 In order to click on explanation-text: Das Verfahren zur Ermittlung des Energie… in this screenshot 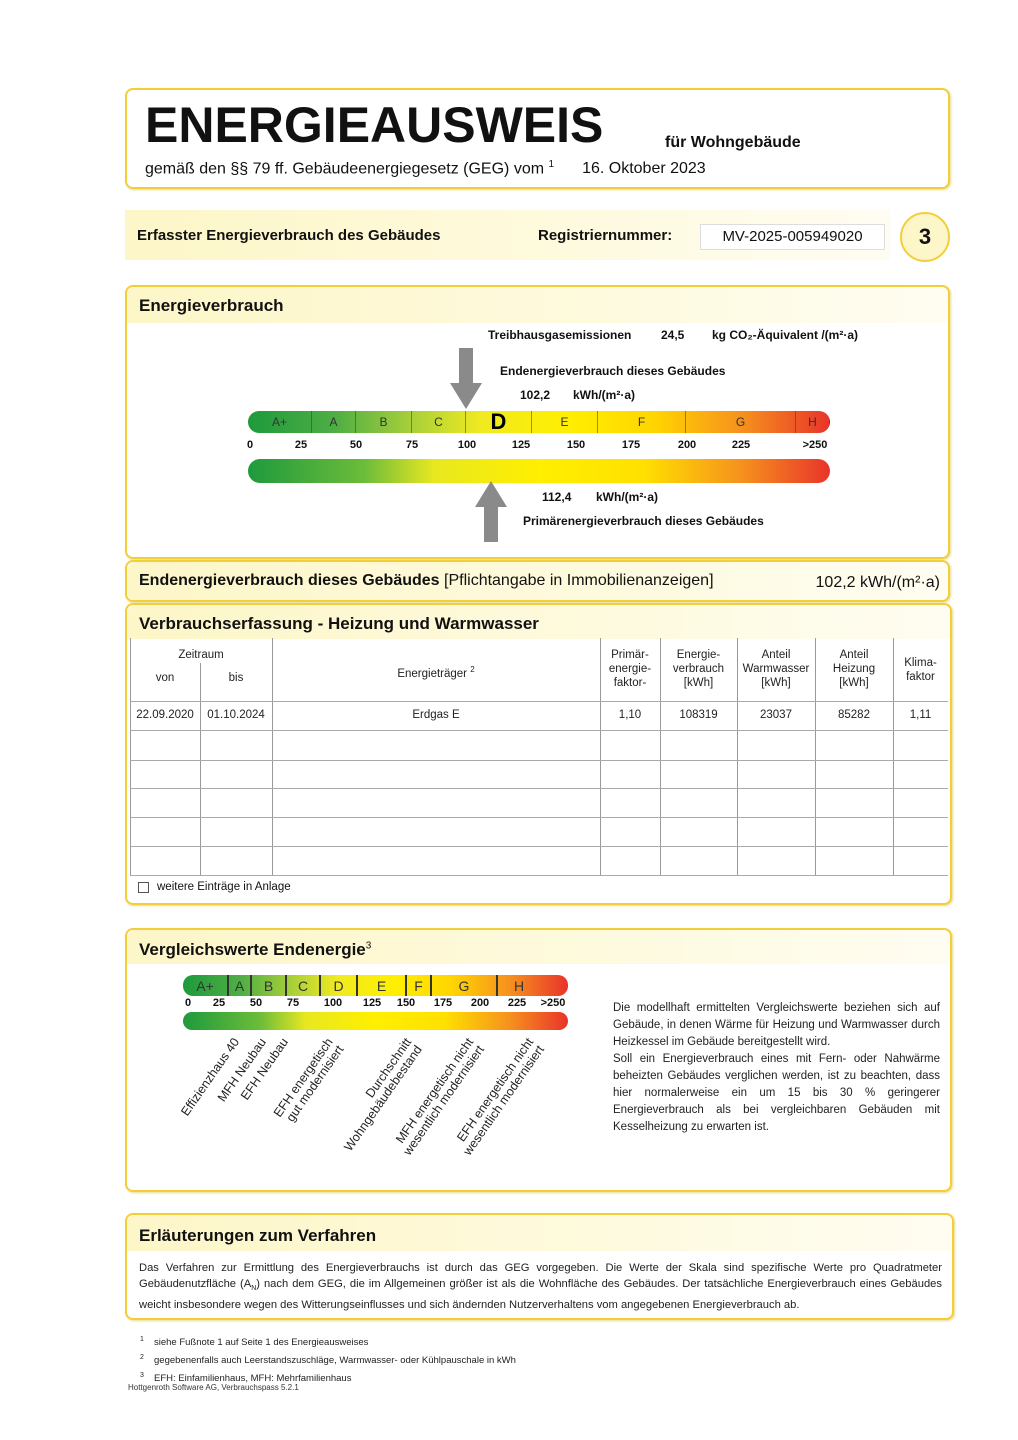, I will do `click(540, 1286)`.